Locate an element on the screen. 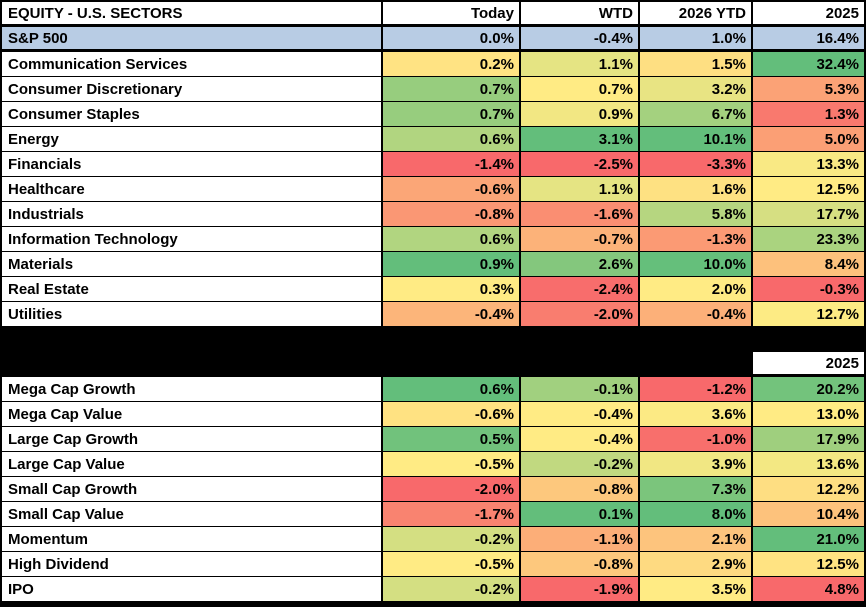  value-cell: 6.7% is located at coordinates (695, 114).